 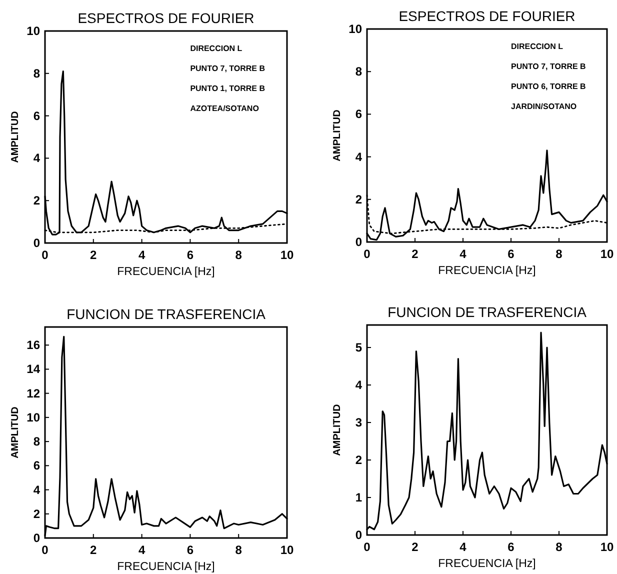 What do you see at coordinates (224, 108) in the screenshot?
I see `annotation: AZOTEA/SOTANO` at bounding box center [224, 108].